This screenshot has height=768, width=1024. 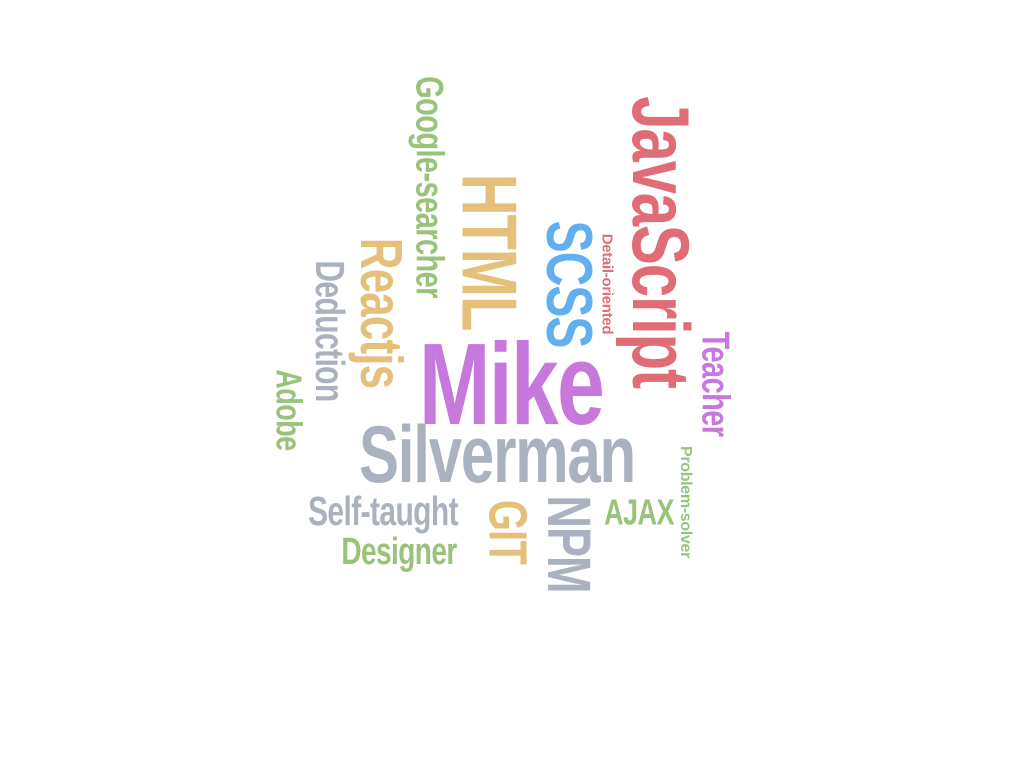 I want to click on word-ajax: AJAX, so click(x=639, y=512).